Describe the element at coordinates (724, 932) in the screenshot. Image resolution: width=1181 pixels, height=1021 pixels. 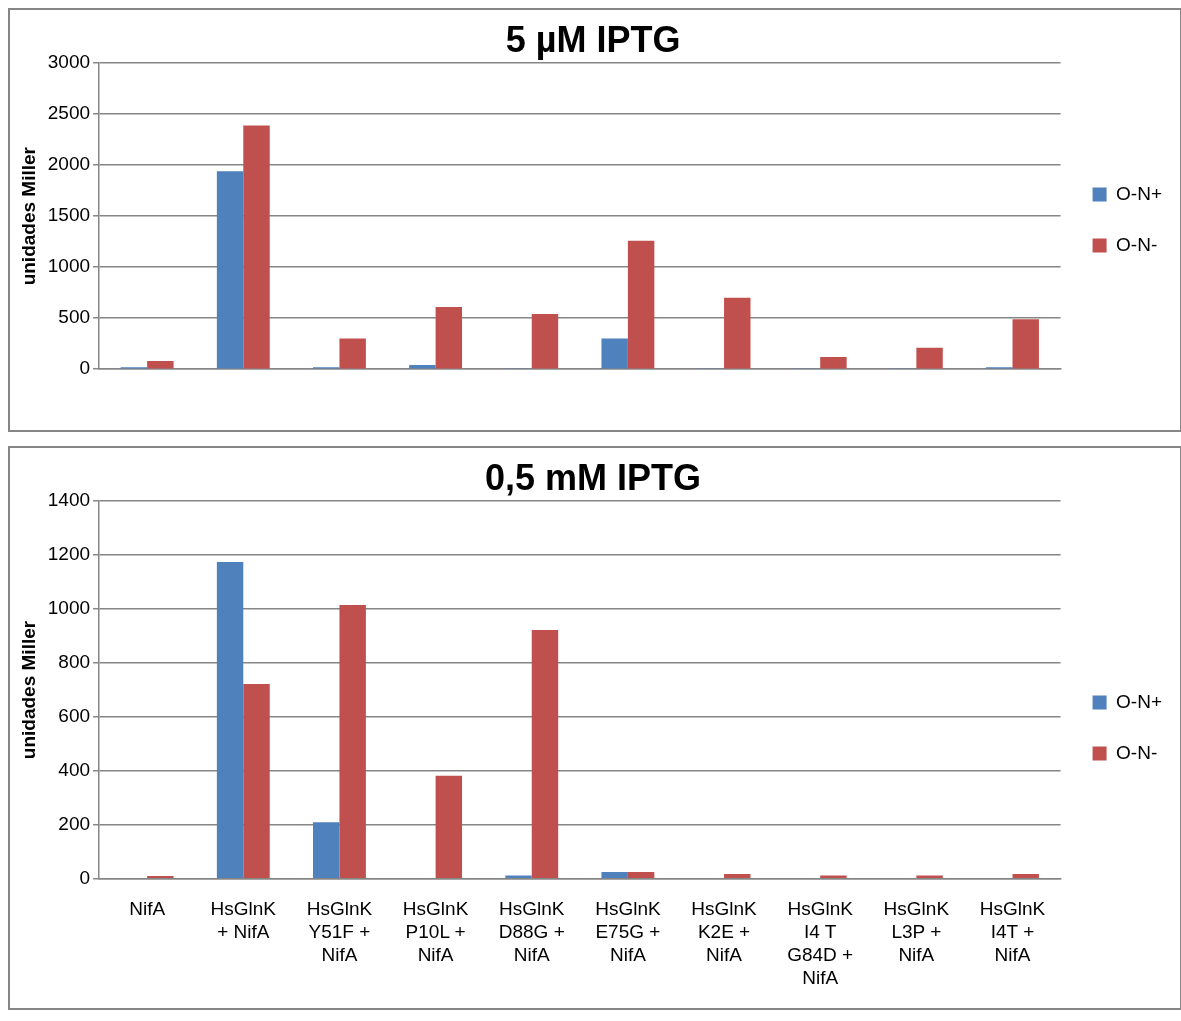
I see `x-tick-label: HsGlnK K2E + NifA` at that location.